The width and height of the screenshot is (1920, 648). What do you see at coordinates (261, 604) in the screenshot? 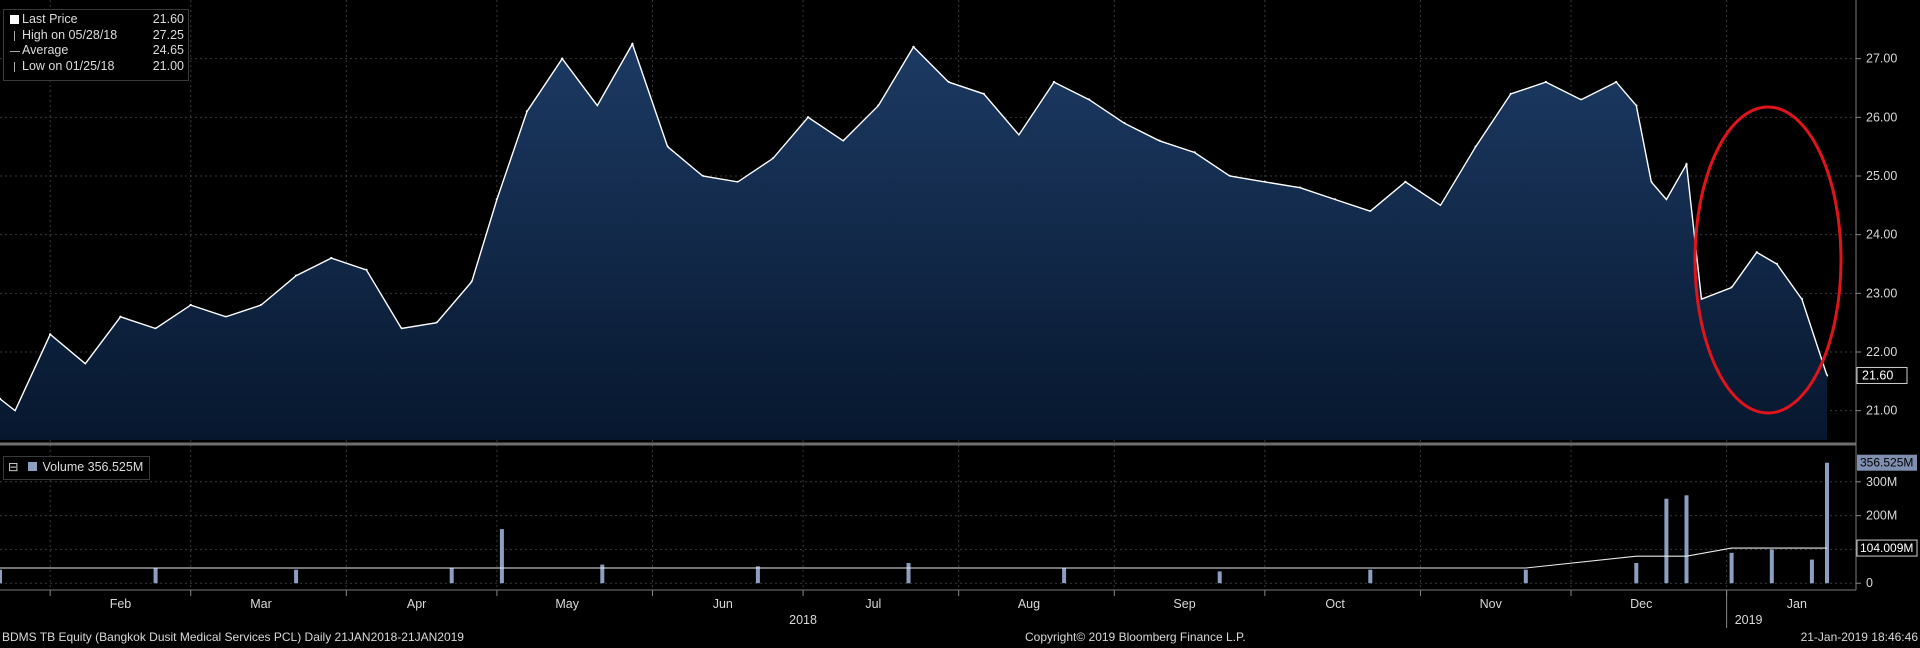
I see `month-label: Mar` at bounding box center [261, 604].